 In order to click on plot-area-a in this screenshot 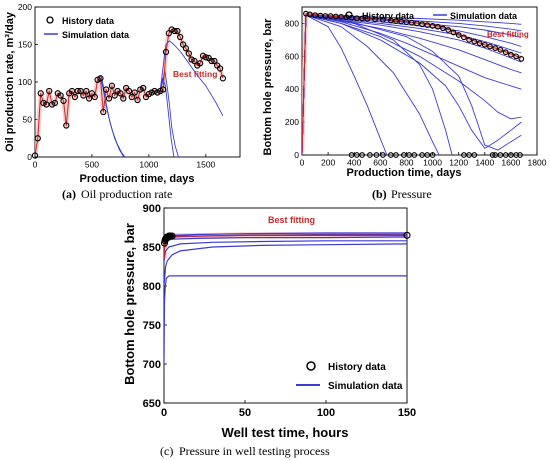, I will do `click(137, 82)`.